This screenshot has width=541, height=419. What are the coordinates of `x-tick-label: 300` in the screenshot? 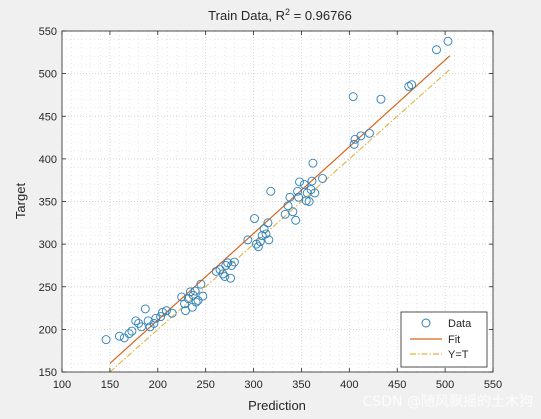 It's located at (253, 385).